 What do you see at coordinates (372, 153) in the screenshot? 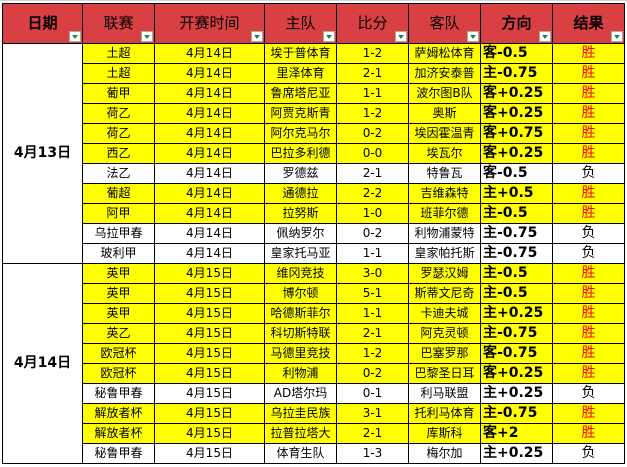
I see `score-cell: 0-0` at bounding box center [372, 153].